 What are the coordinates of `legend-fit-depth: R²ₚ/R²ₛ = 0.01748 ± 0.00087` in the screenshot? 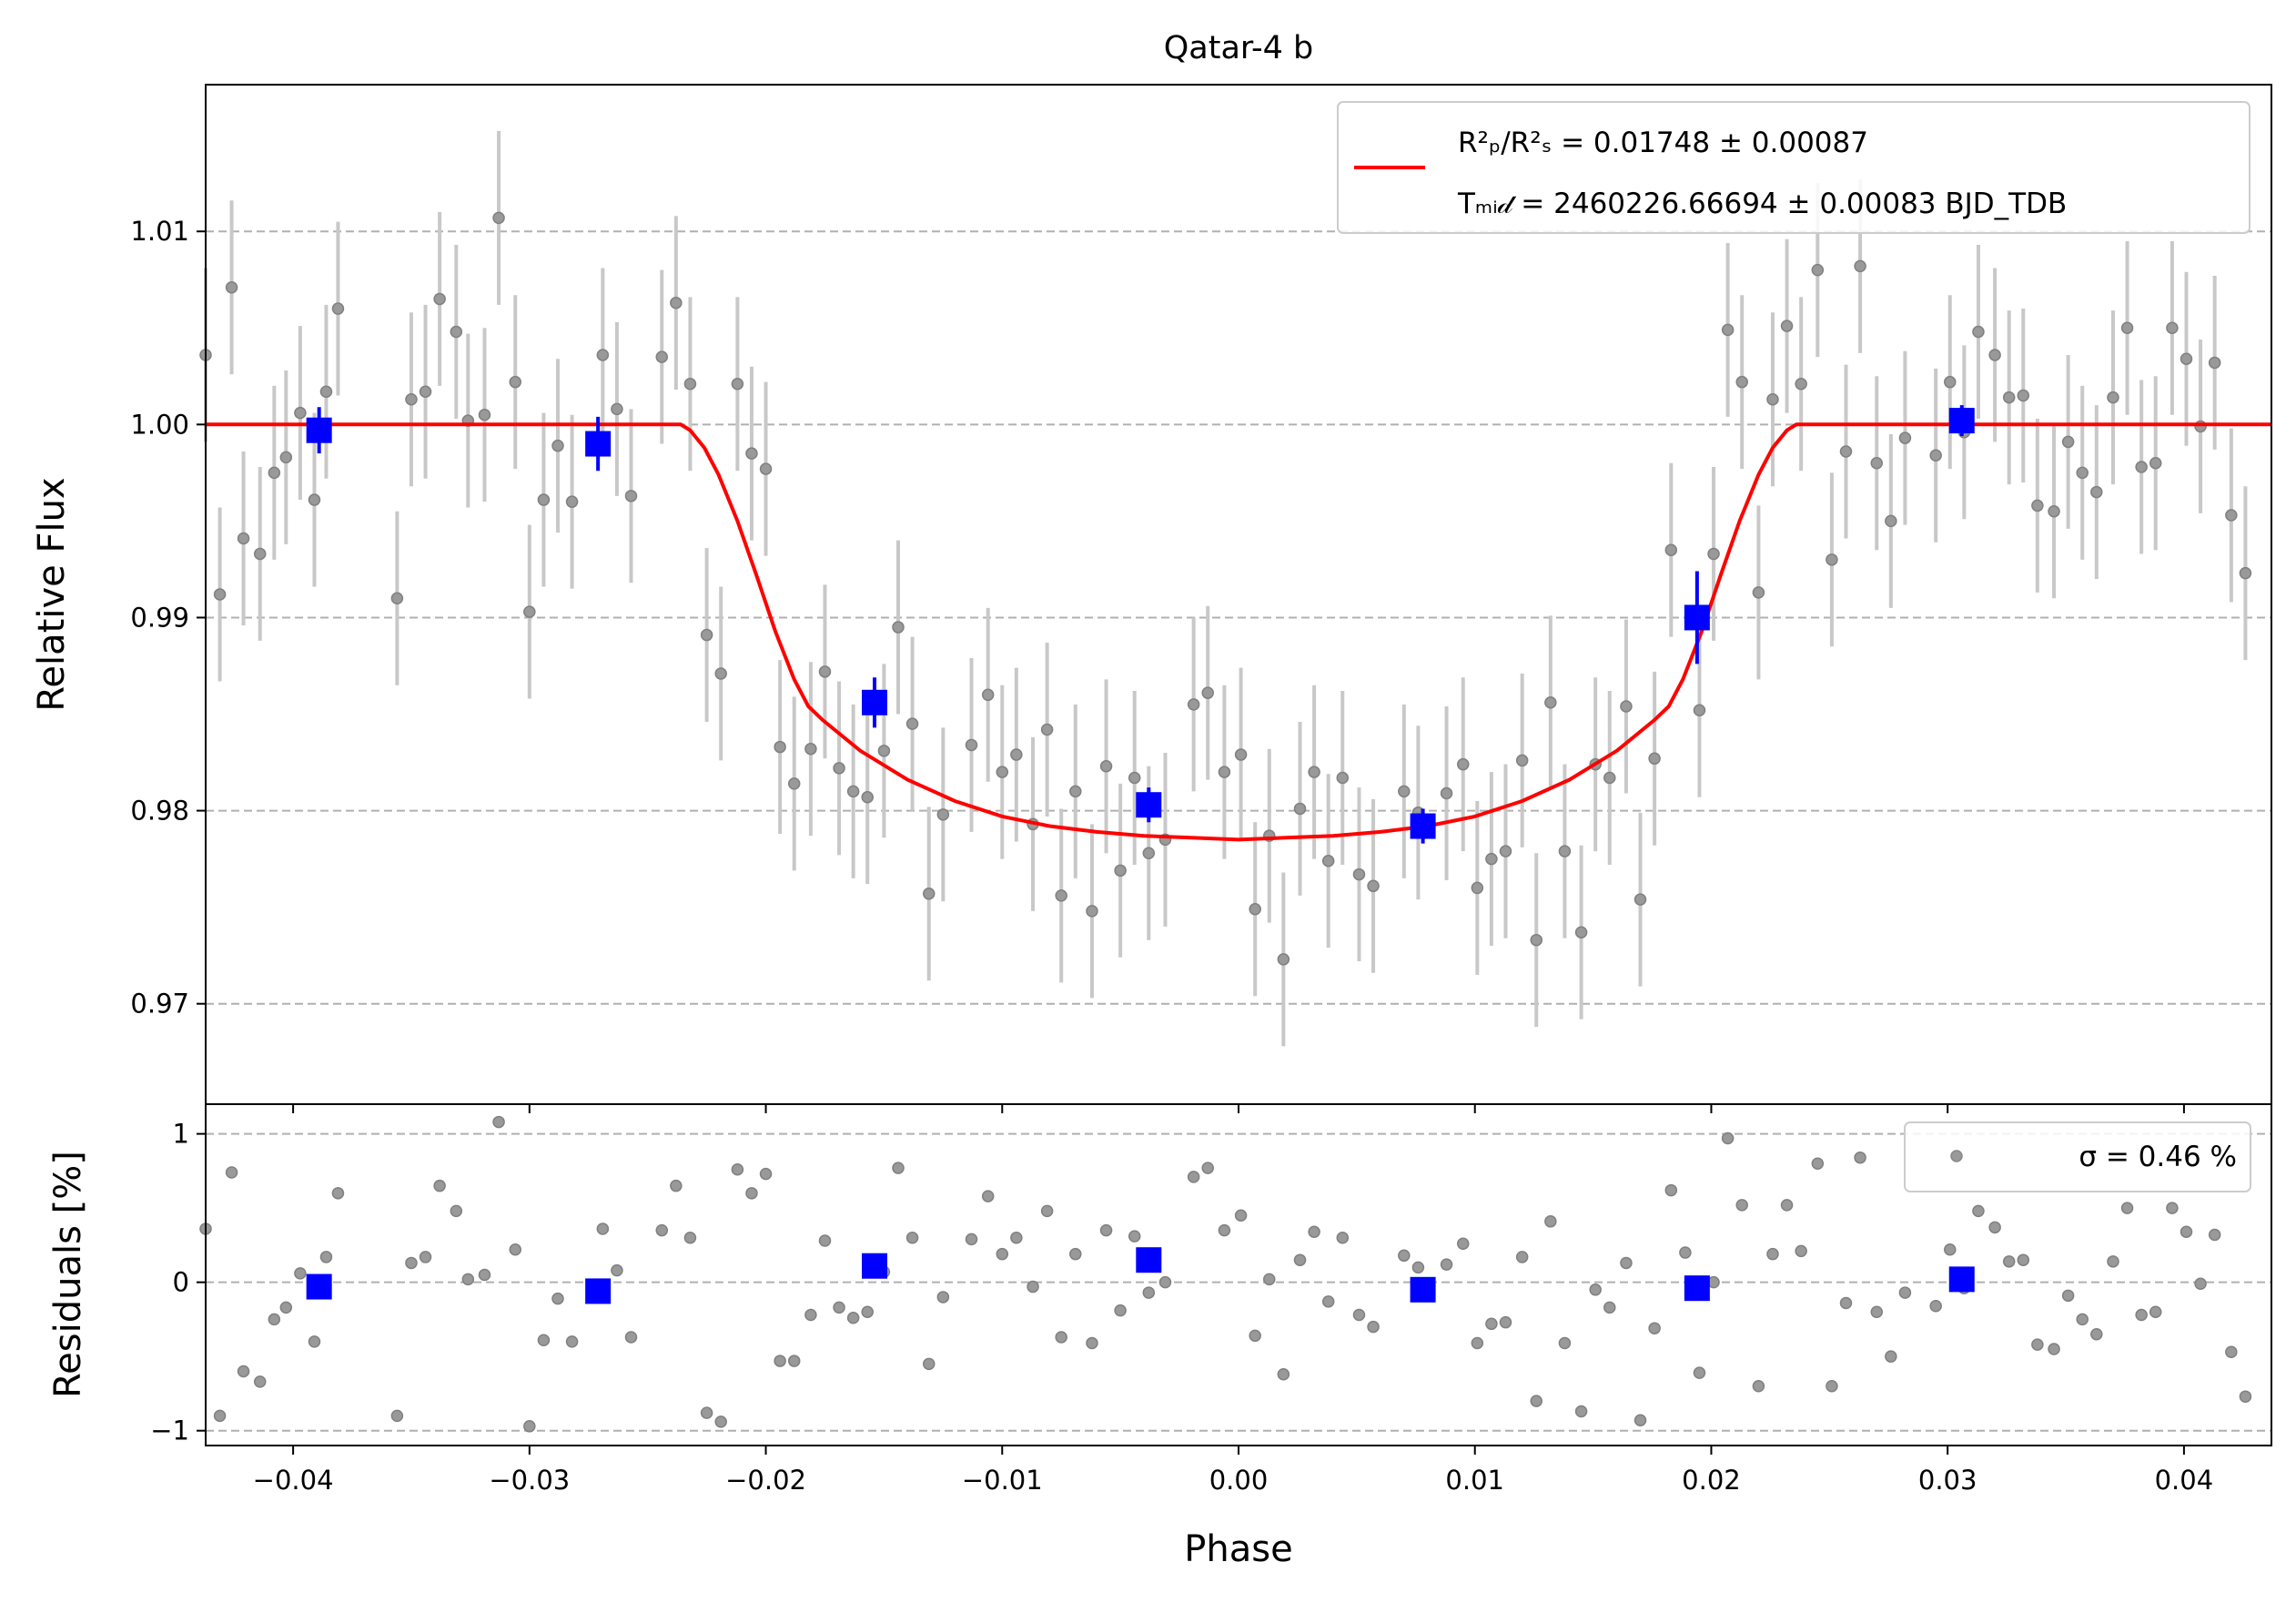 It's located at (1663, 143).